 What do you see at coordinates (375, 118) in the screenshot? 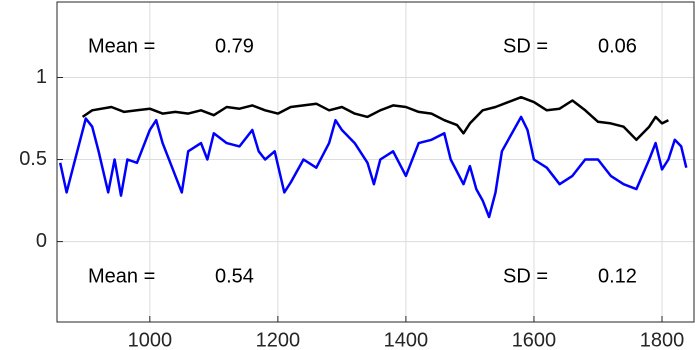
I see `data-line` at bounding box center [375, 118].